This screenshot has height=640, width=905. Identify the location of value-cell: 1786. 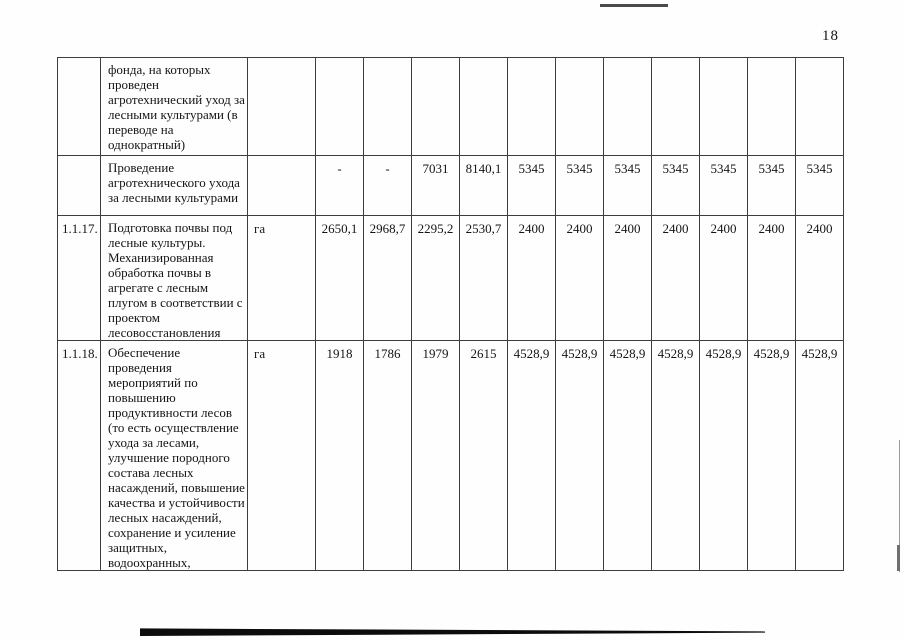
(387, 455).